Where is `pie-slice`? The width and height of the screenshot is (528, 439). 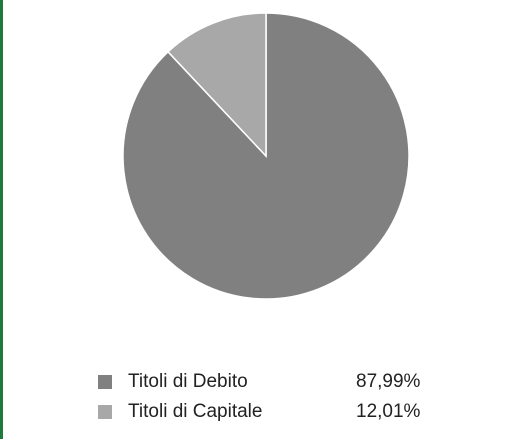 pie-slice is located at coordinates (216, 85).